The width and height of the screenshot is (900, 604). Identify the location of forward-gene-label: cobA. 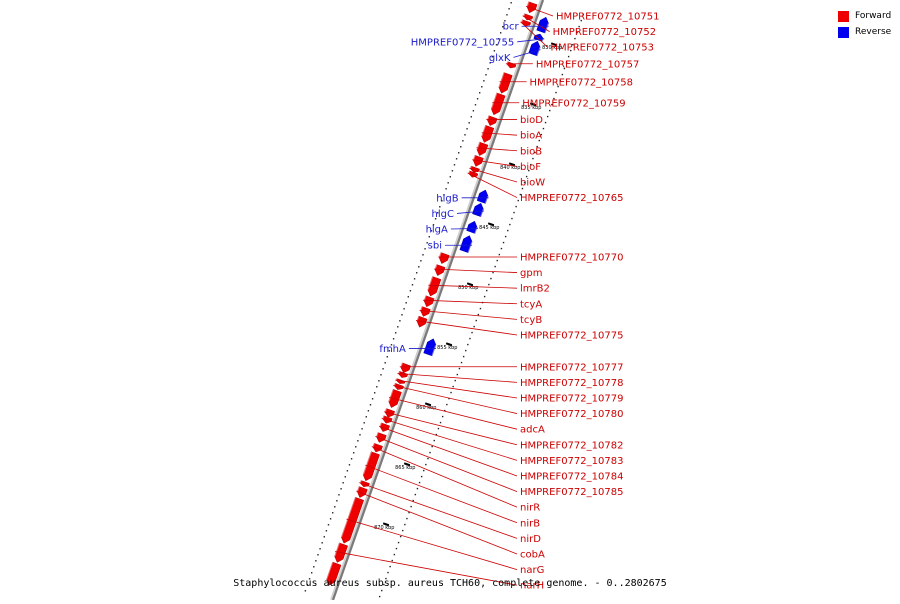
(532, 554).